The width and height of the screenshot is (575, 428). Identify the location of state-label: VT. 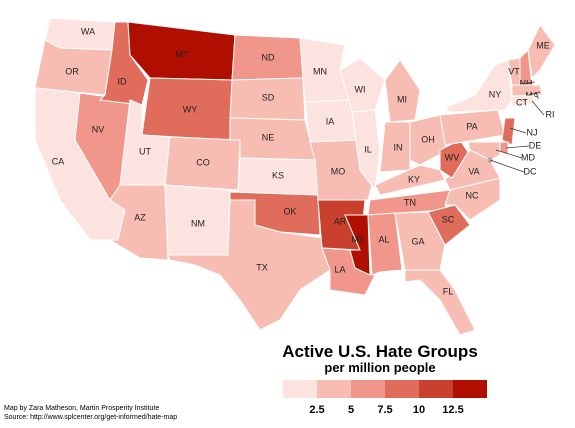
(514, 71).